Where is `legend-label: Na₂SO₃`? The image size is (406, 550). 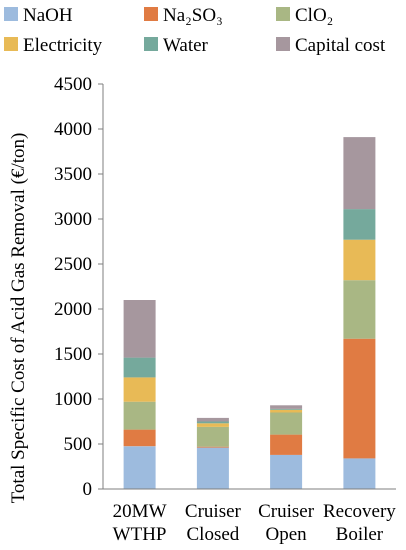
legend-label: Na₂SO₃ is located at coordinates (193, 15).